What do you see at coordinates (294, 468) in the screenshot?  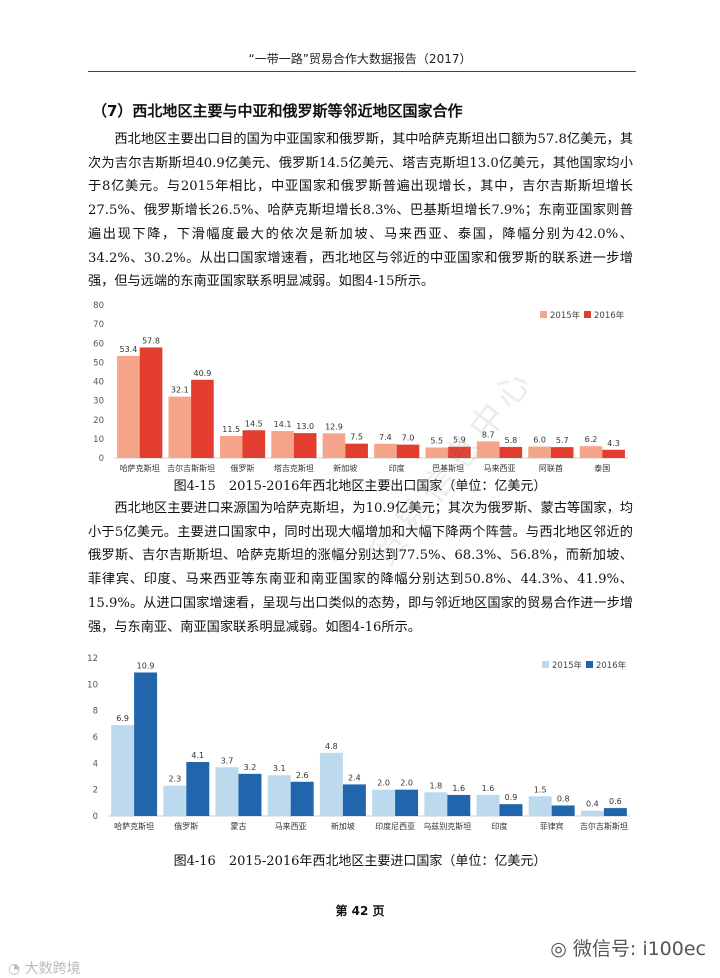 I see `category-label: 塔吉克斯坦` at bounding box center [294, 468].